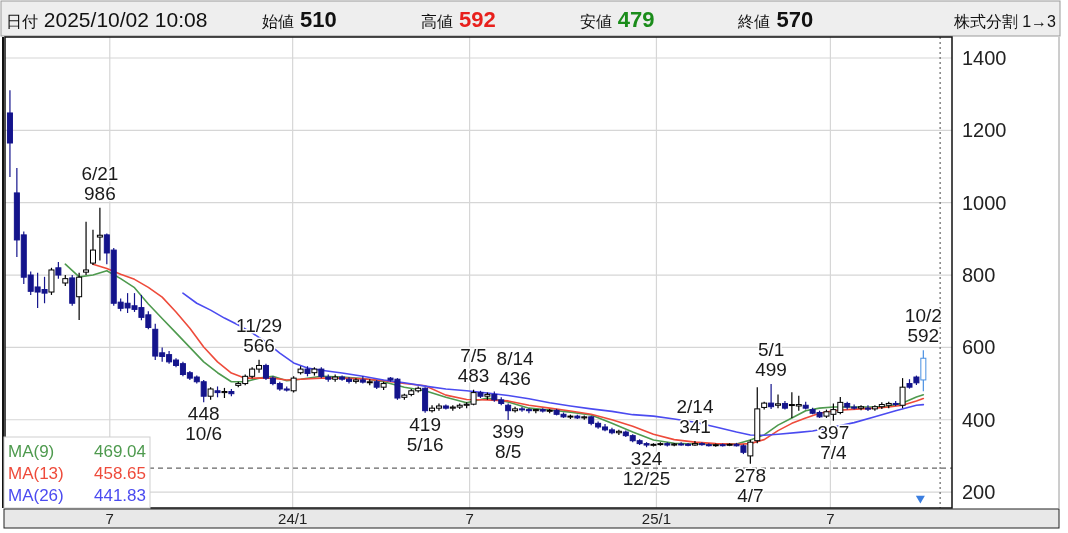 The width and height of the screenshot is (1068, 533). Describe the element at coordinates (259, 335) in the screenshot. I see `annotation: 11/29 566` at that location.